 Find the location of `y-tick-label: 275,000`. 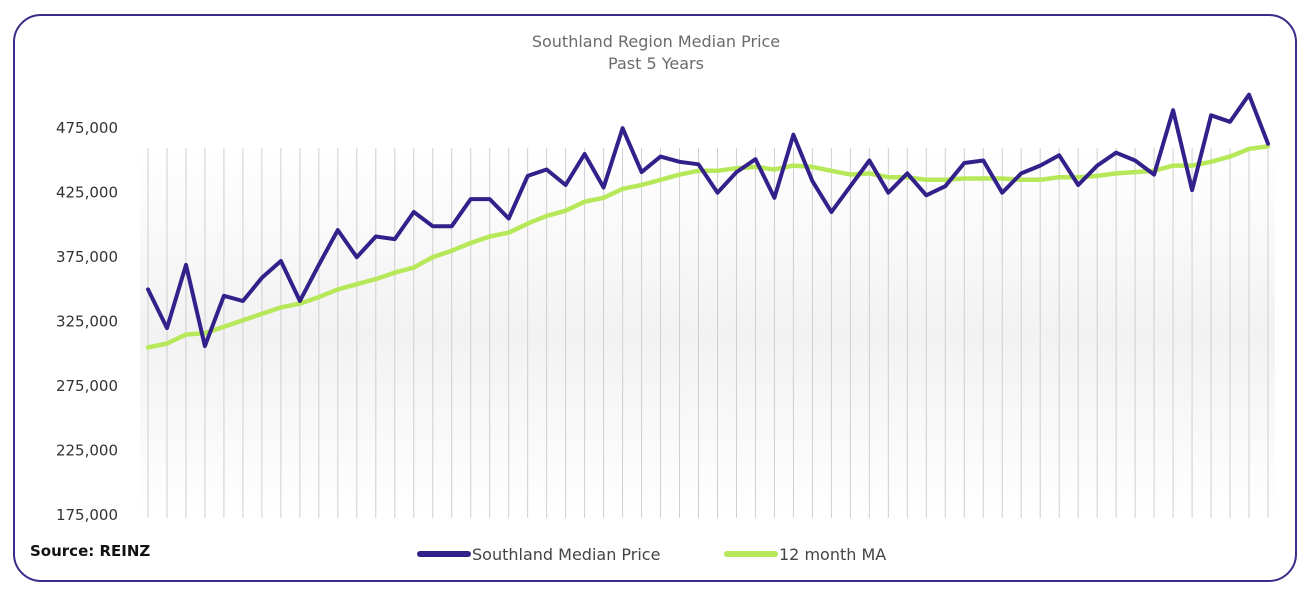

y-tick-label: 275,000 is located at coordinates (87, 386).